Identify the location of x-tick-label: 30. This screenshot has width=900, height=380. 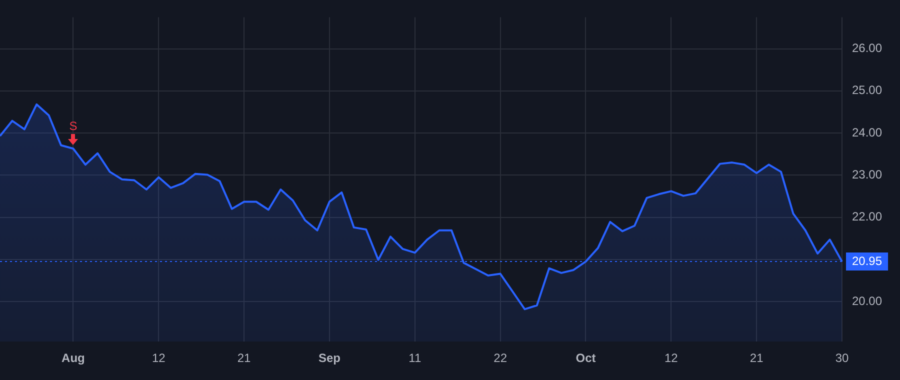
(842, 358).